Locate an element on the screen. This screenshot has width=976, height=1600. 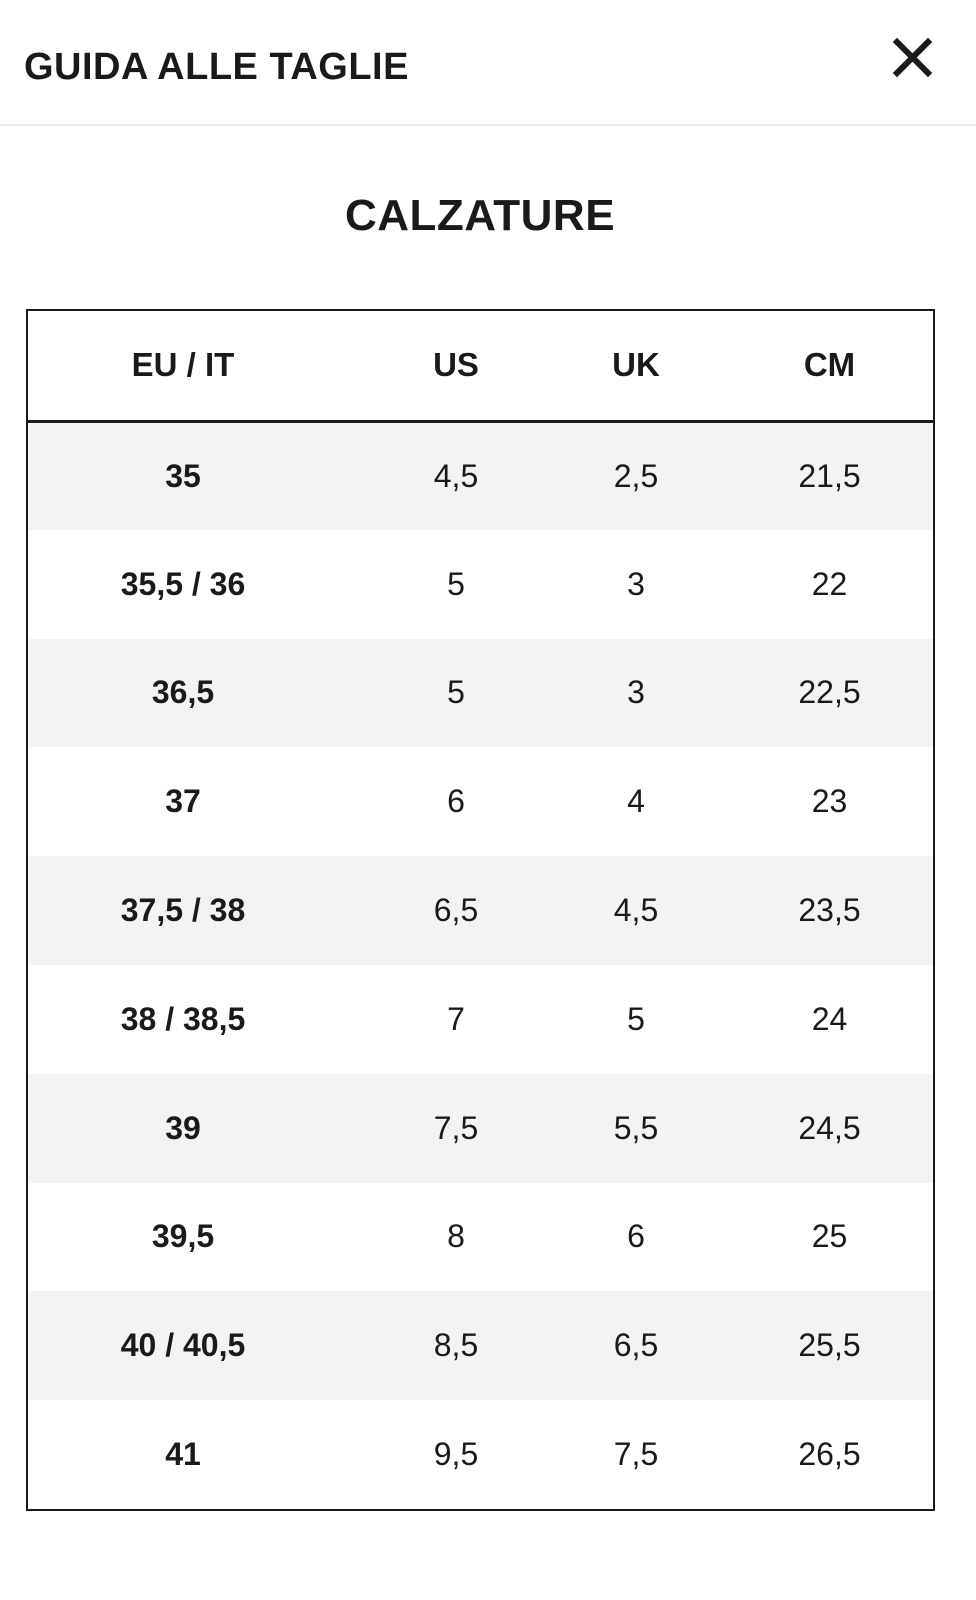
cell-cm: 26,5 is located at coordinates (829, 1454).